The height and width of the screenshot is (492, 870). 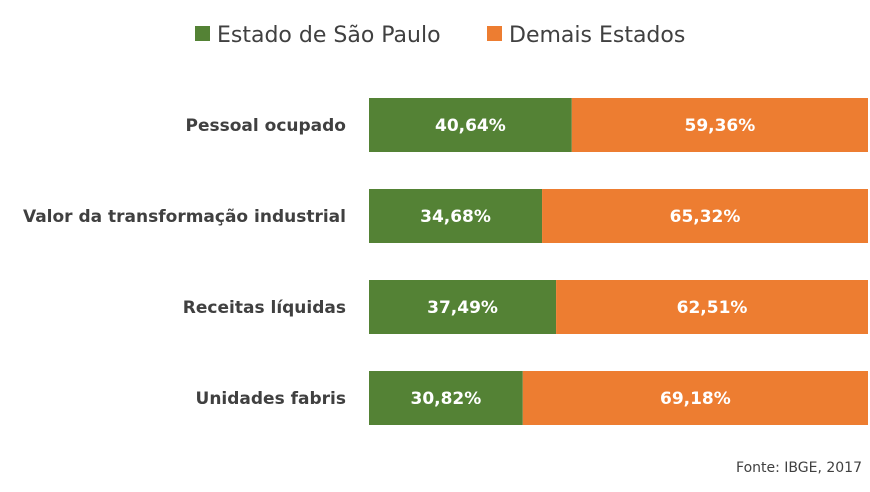 What do you see at coordinates (264, 308) in the screenshot?
I see `category-label: Receitas líquidas` at bounding box center [264, 308].